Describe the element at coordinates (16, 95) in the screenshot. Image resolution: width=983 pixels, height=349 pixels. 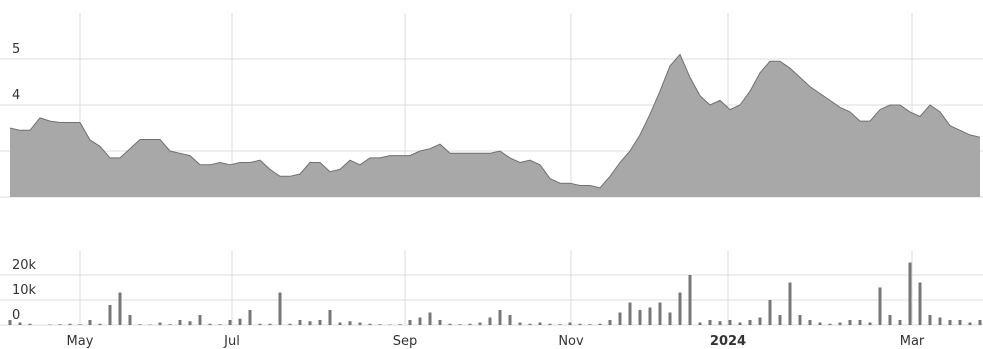
I see `y-tick-label: 4` at that location.